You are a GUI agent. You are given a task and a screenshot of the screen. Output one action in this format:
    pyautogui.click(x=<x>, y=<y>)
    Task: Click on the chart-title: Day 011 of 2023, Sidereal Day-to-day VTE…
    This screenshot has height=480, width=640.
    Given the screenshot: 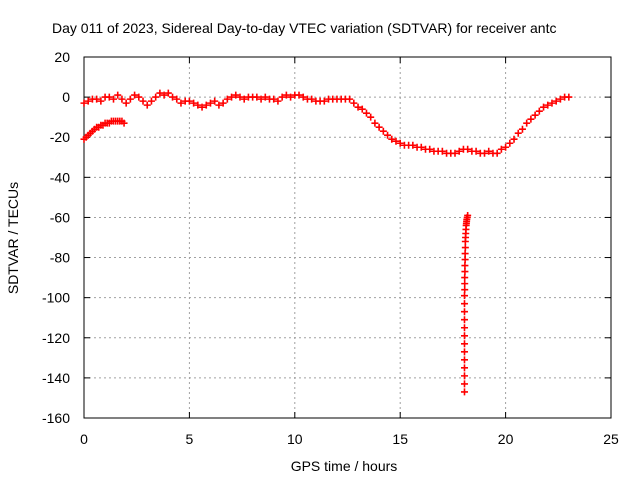 What is the action you would take?
    pyautogui.click(x=304, y=28)
    